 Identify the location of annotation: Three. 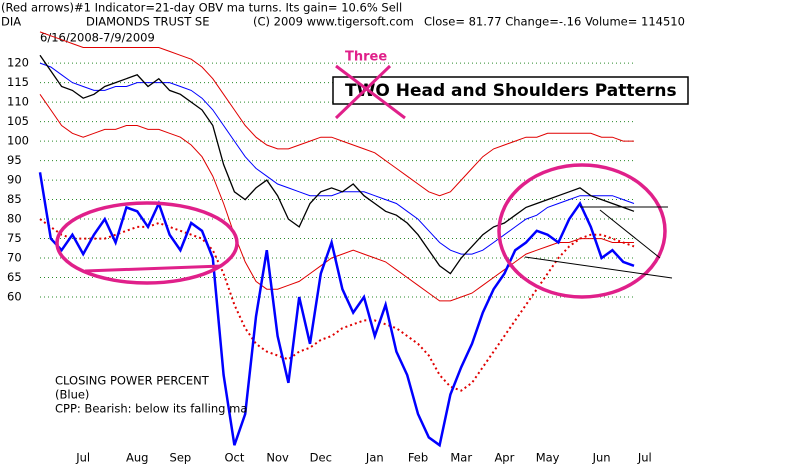
(366, 57).